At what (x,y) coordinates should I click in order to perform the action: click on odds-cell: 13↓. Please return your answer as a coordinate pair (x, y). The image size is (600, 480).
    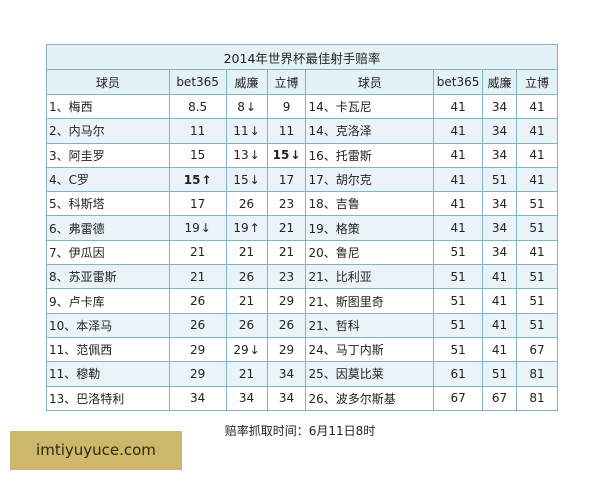
    Looking at the image, I should click on (246, 155).